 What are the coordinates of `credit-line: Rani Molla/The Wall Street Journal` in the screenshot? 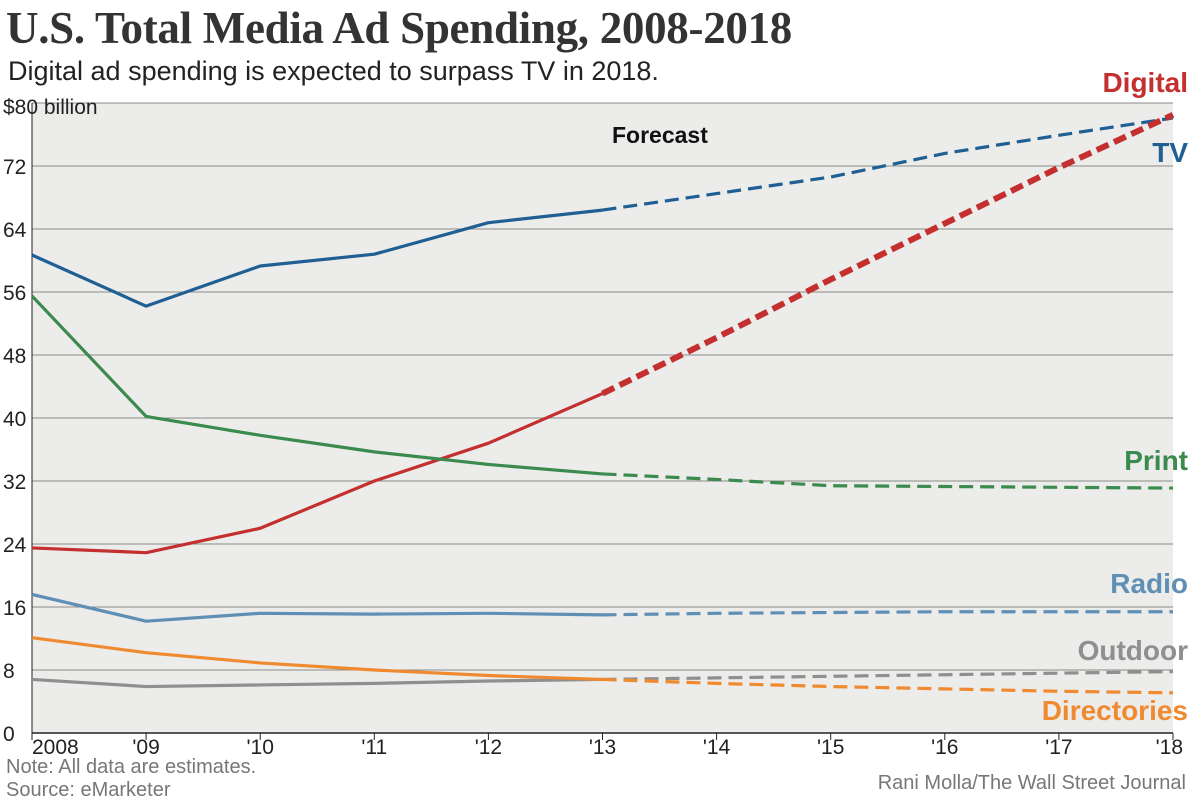 It's located at (1031, 783).